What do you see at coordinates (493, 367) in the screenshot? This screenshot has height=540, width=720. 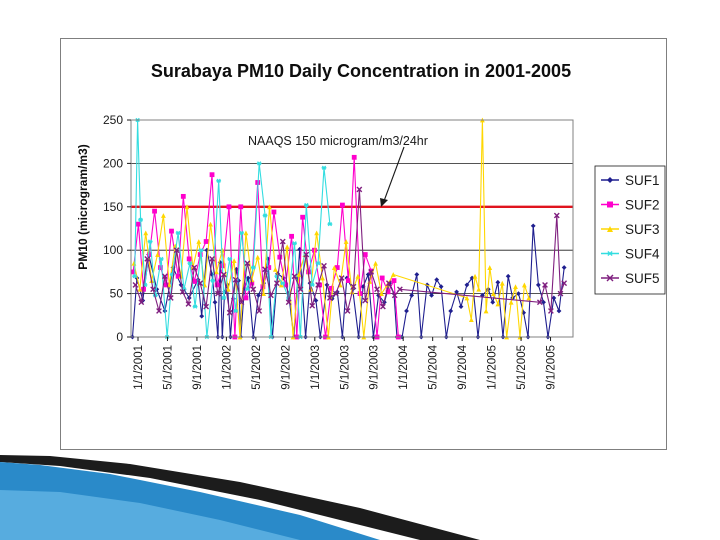 I see `x-tick-label: 1/1/2005` at bounding box center [493, 367].